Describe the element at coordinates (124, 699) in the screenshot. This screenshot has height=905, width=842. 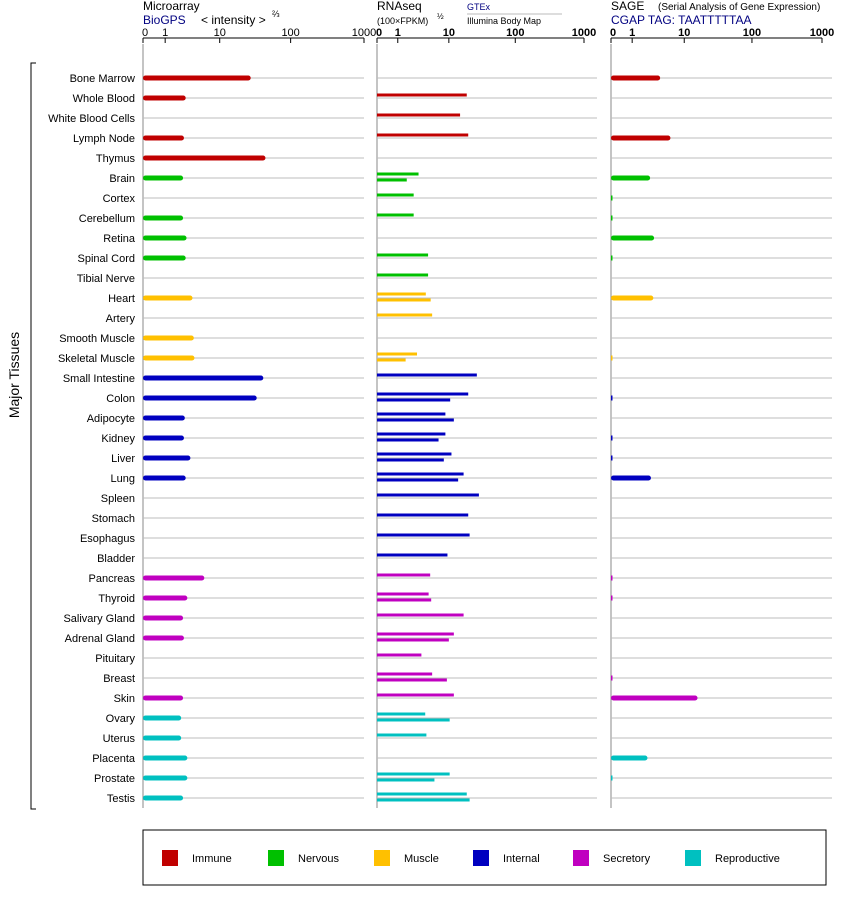
I see `tissue-label: Skin` at that location.